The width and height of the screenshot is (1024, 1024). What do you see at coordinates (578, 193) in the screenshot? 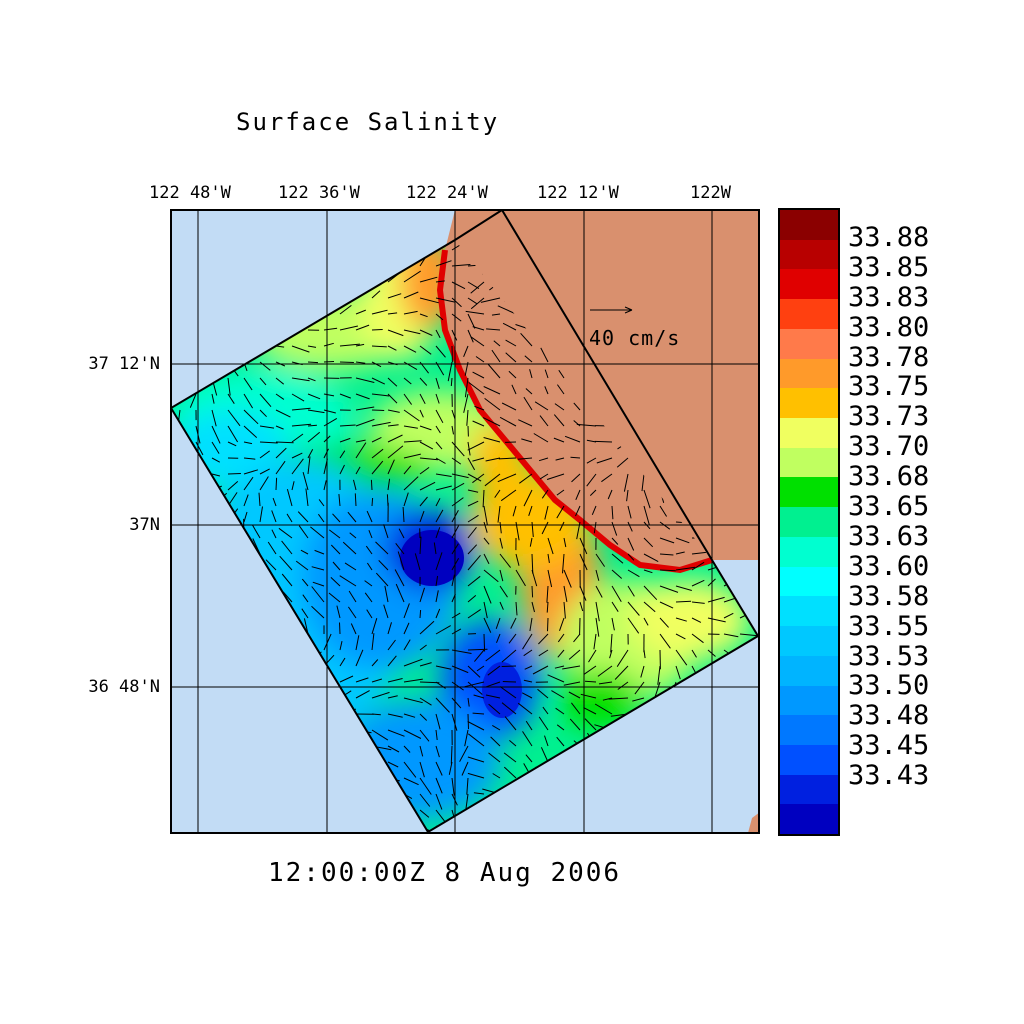
I see `lon-label-122-12w: 122 12'W` at bounding box center [578, 193].